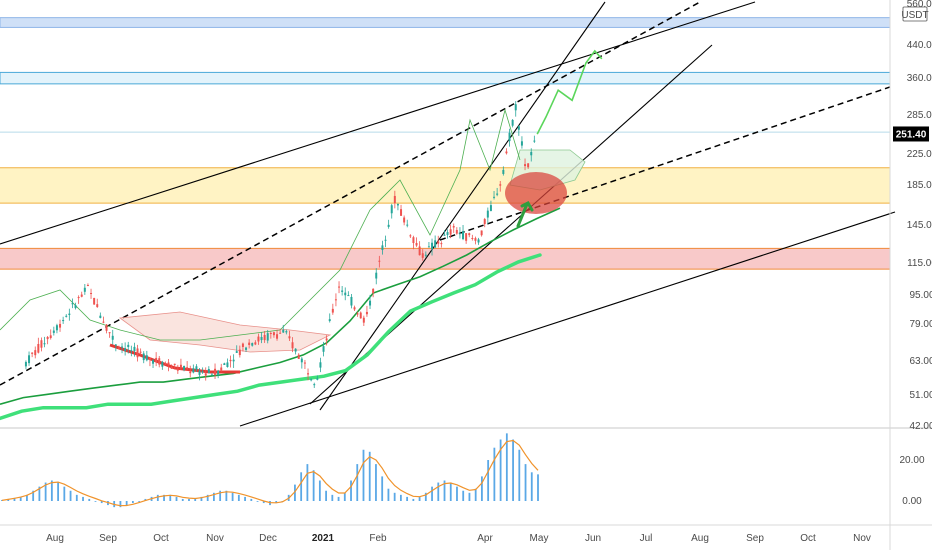  Describe the element at coordinates (268, 538) in the screenshot. I see `x-tick-label: Dec` at that location.